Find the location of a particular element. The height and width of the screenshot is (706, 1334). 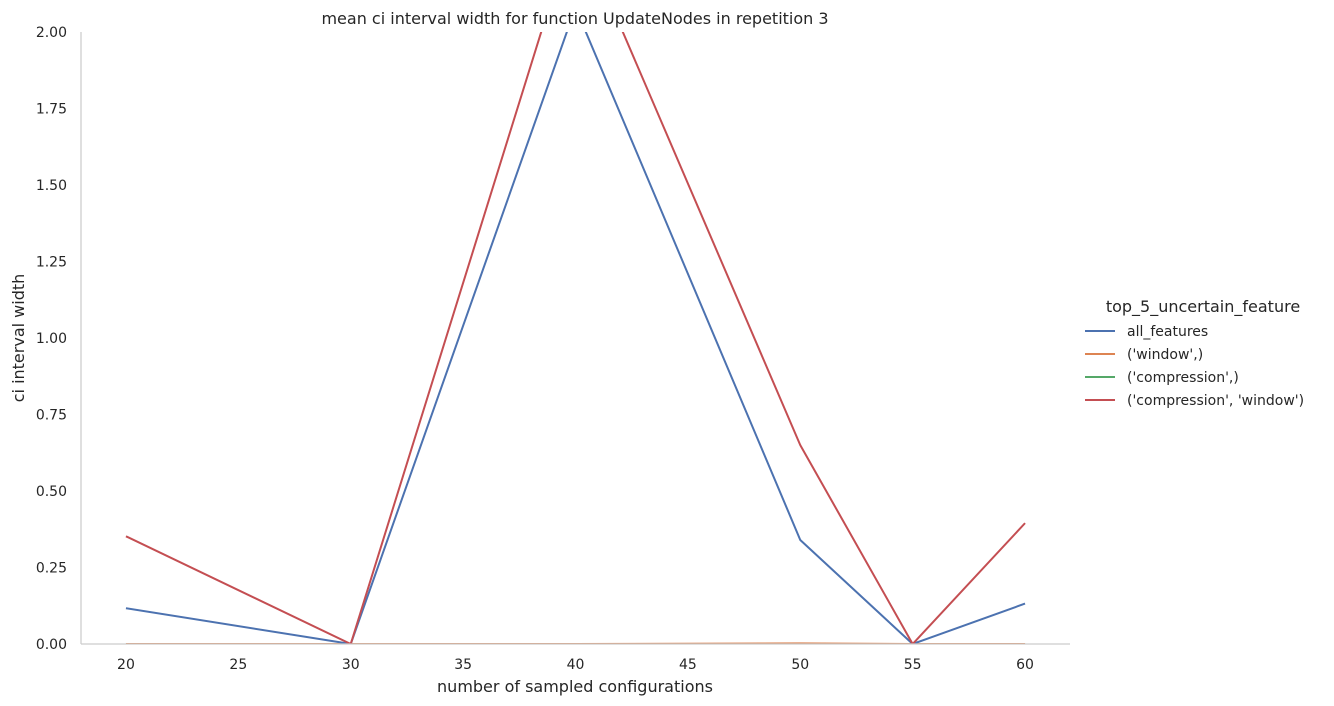

y-tick-label: 0.00 is located at coordinates (51, 645).